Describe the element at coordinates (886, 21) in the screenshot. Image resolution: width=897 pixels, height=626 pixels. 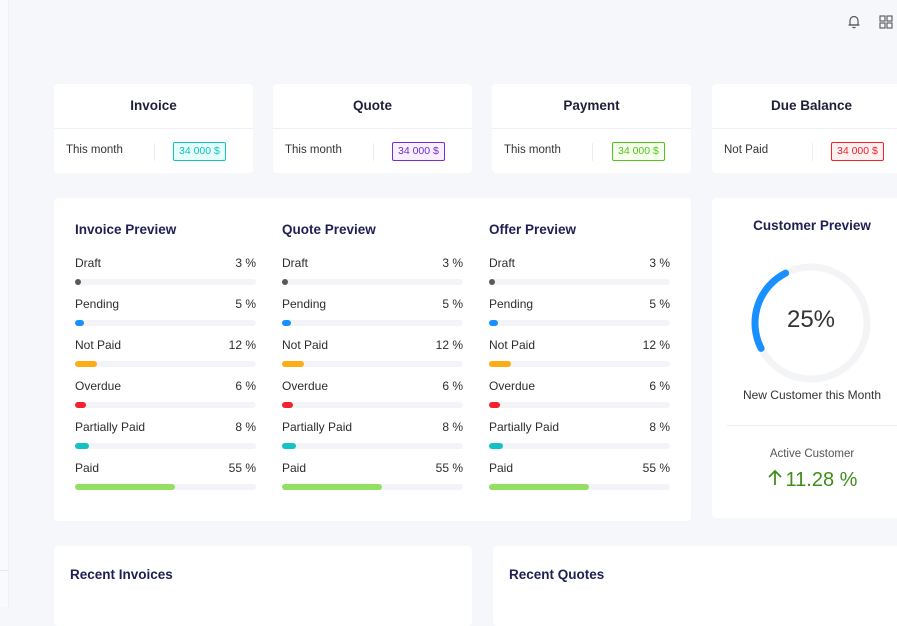
I see `grid-icon` at that location.